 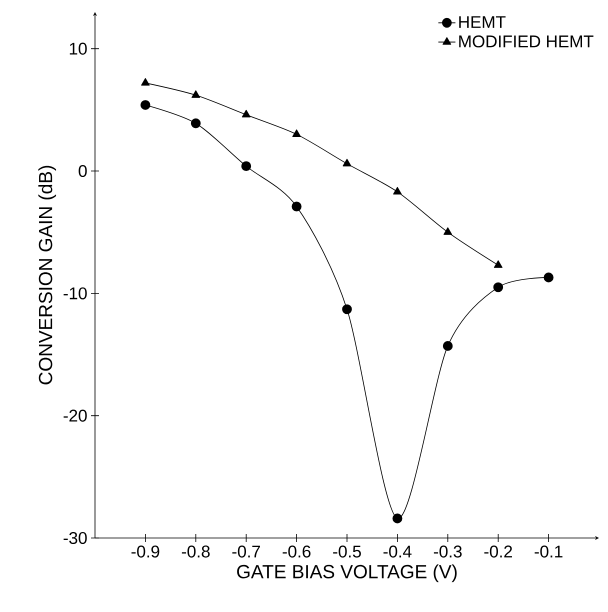 I want to click on x-tick-label: -0.2, so click(x=498, y=552).